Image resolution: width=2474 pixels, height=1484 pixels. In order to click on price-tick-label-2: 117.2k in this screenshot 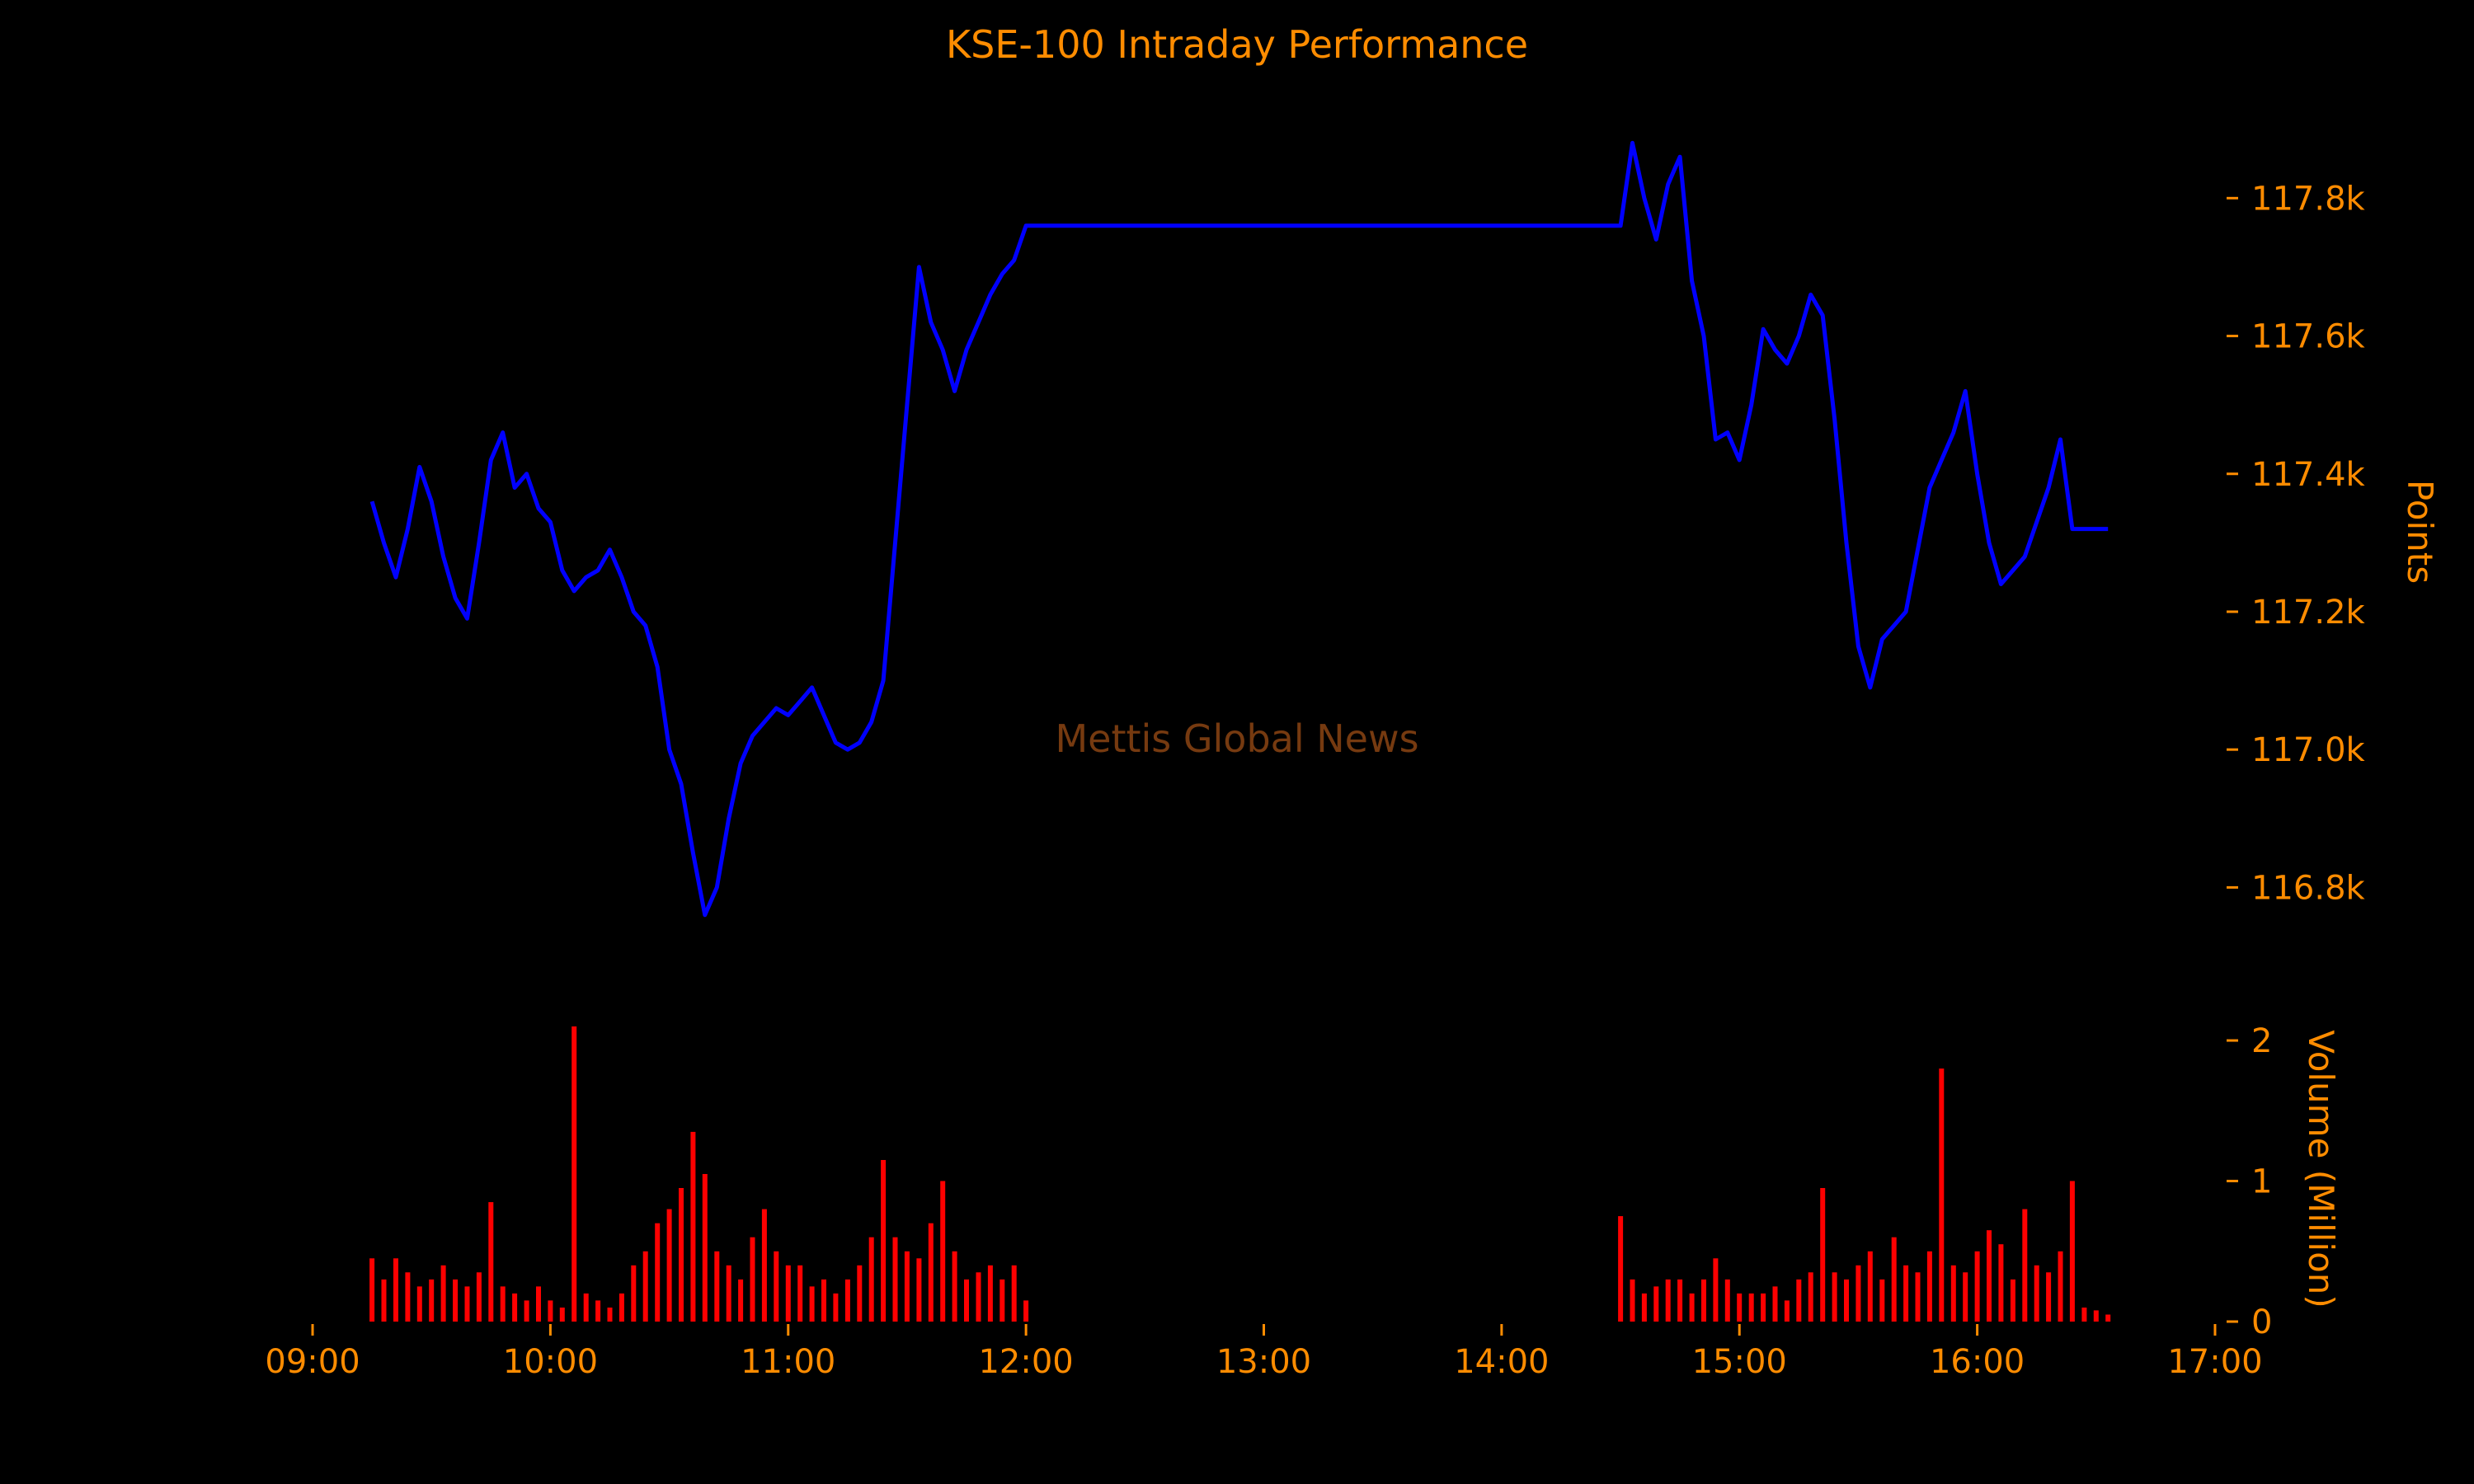, I will do `click(2308, 613)`.